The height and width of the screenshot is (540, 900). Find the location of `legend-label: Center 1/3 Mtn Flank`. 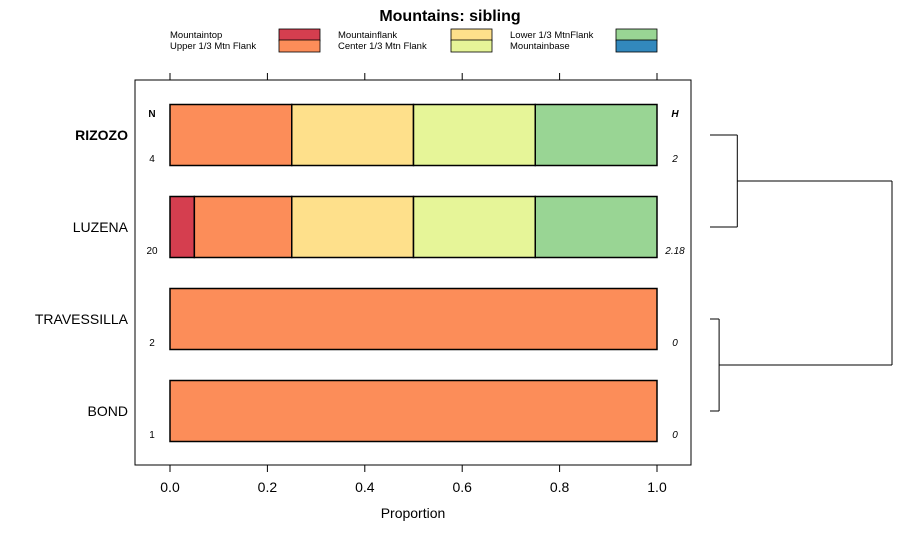

legend-label: Center 1/3 Mtn Flank is located at coordinates (382, 46).